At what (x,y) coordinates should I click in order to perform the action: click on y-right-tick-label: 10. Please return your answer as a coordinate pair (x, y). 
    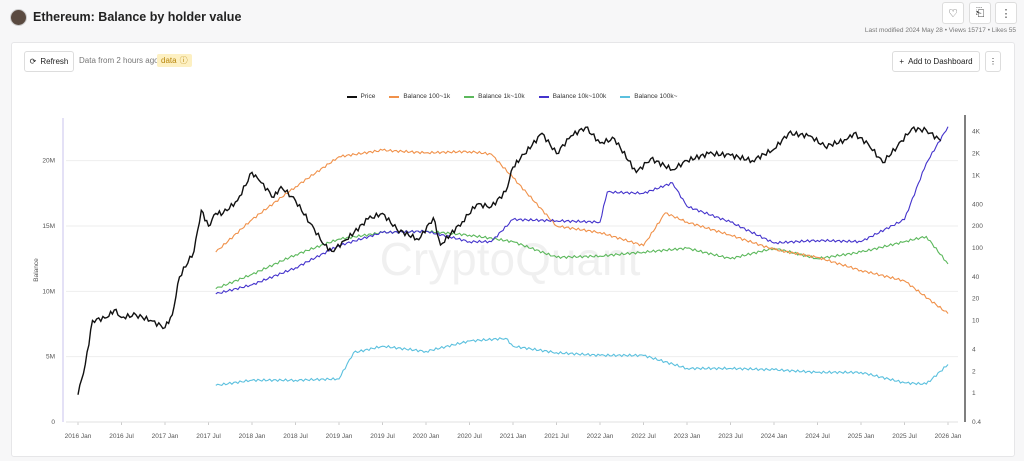
    Looking at the image, I should click on (976, 321).